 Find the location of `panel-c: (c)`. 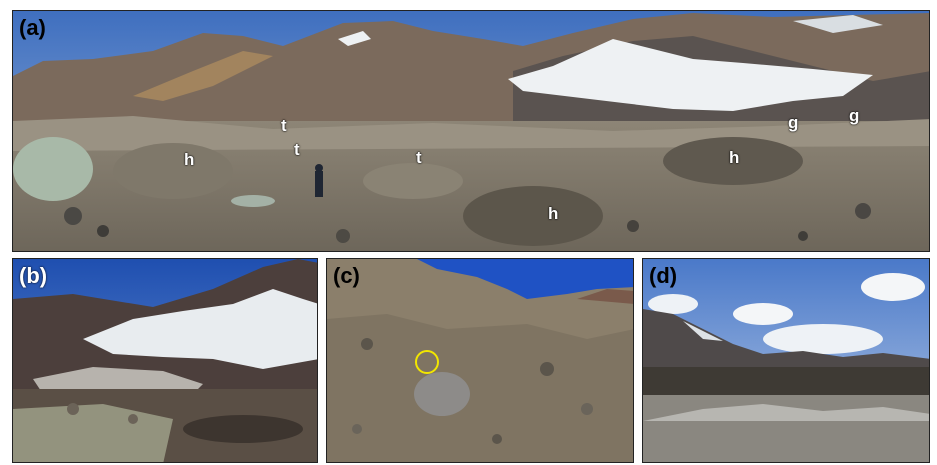

panel-c: (c) is located at coordinates (480, 360).